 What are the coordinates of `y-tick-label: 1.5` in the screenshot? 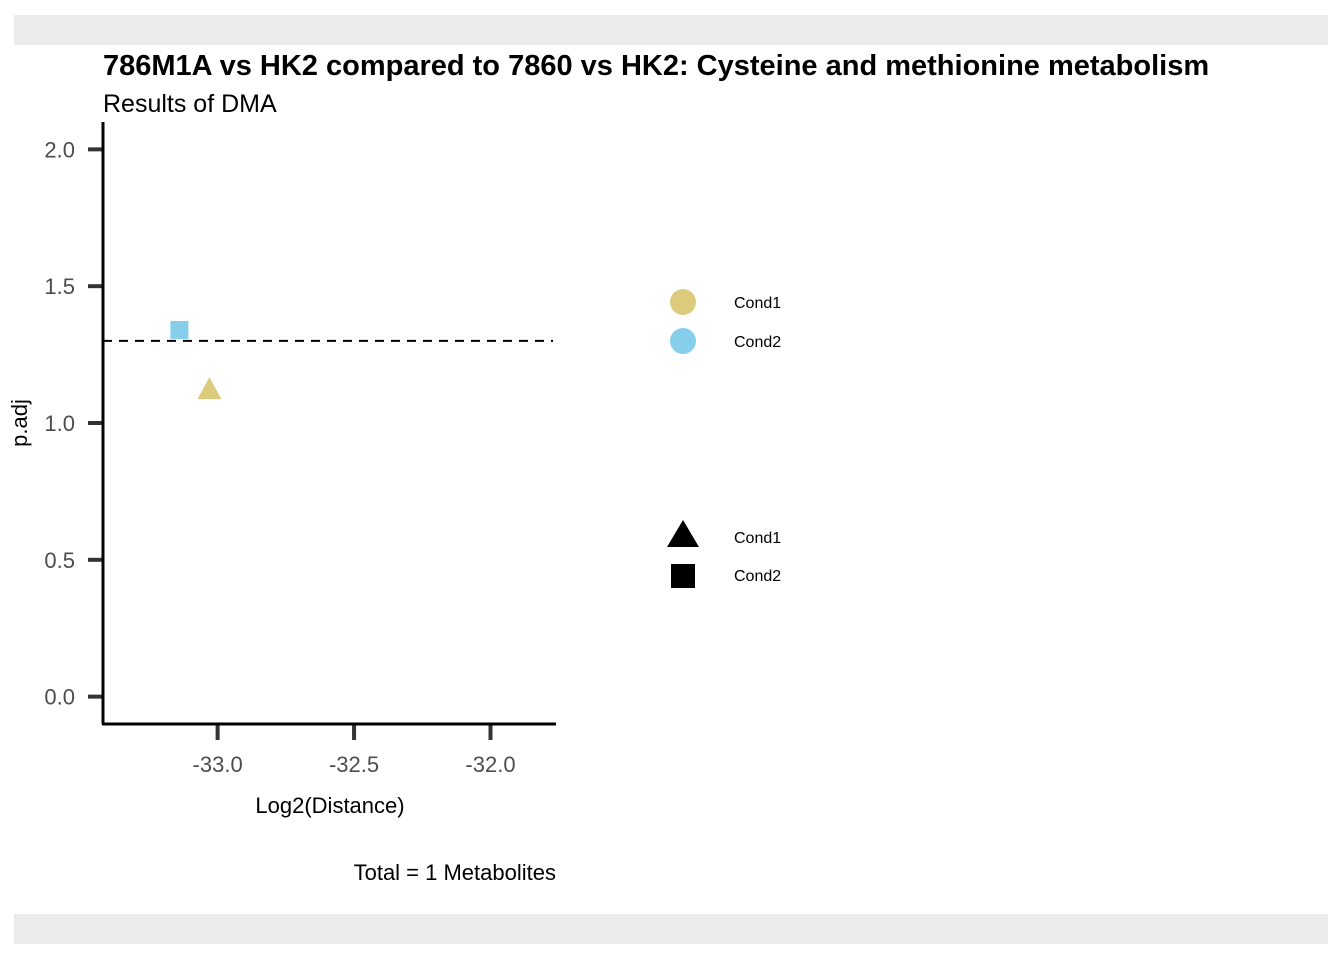 It's located at (59, 286).